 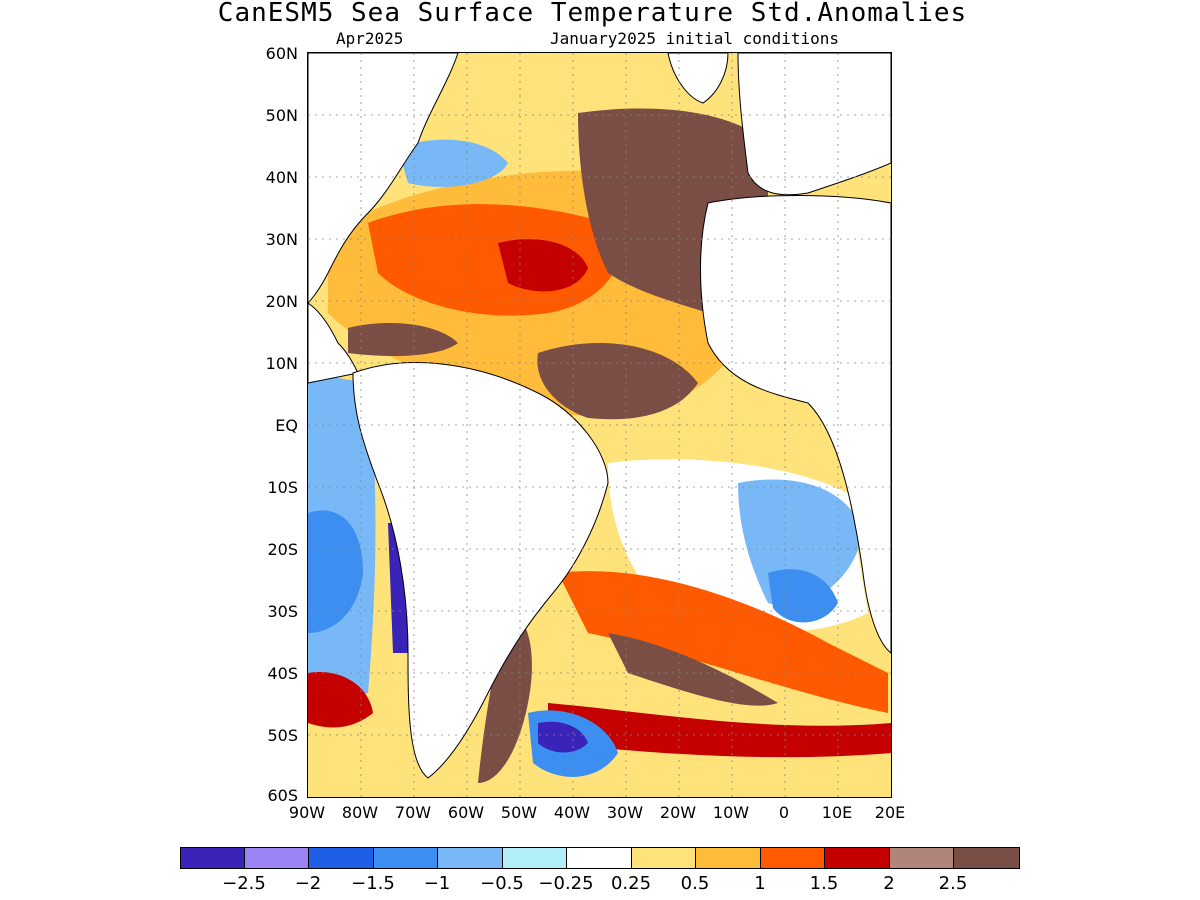 I want to click on lon-label-20w: 20W, so click(x=678, y=812).